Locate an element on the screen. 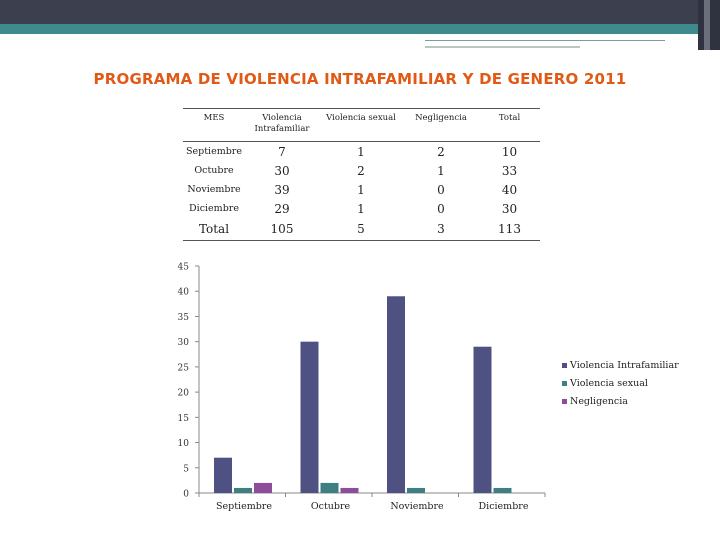 This screenshot has height=540, width=720. cell-vi: 7 is located at coordinates (282, 151).